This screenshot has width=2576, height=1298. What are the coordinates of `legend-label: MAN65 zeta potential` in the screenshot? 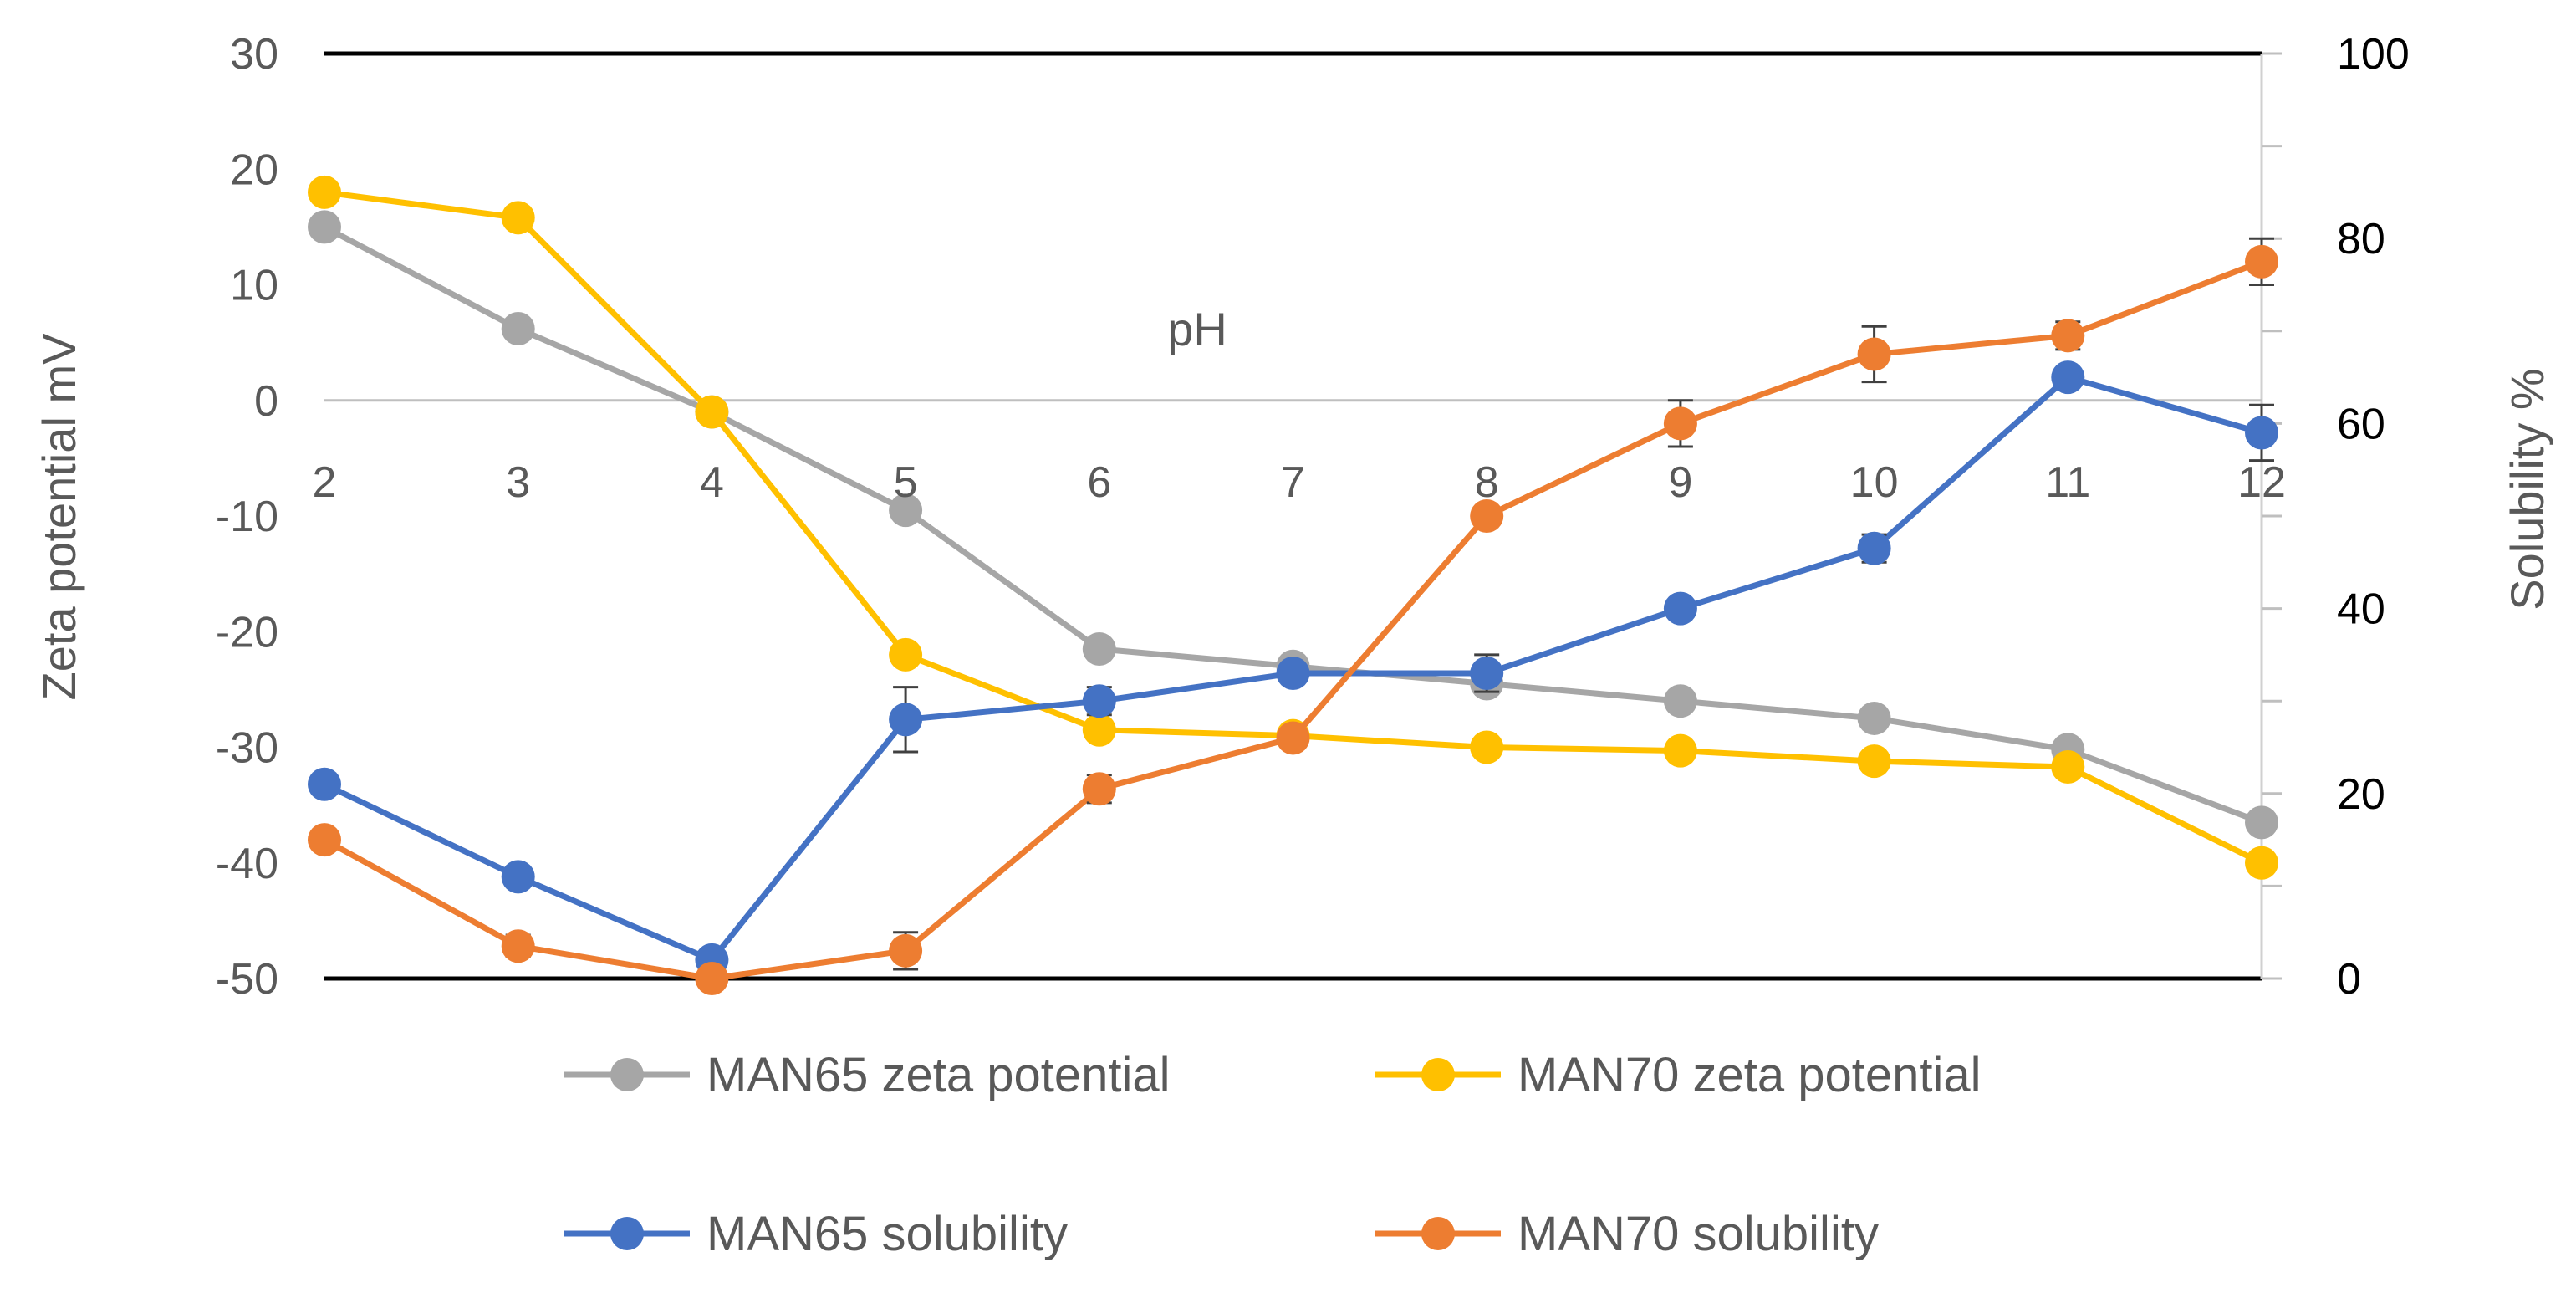 It's located at (938, 1075).